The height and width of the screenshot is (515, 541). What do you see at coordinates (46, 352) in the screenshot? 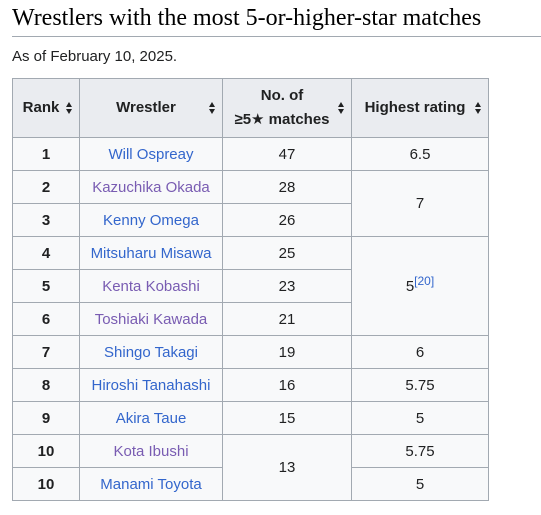
I see `rank-cell: 7` at bounding box center [46, 352].